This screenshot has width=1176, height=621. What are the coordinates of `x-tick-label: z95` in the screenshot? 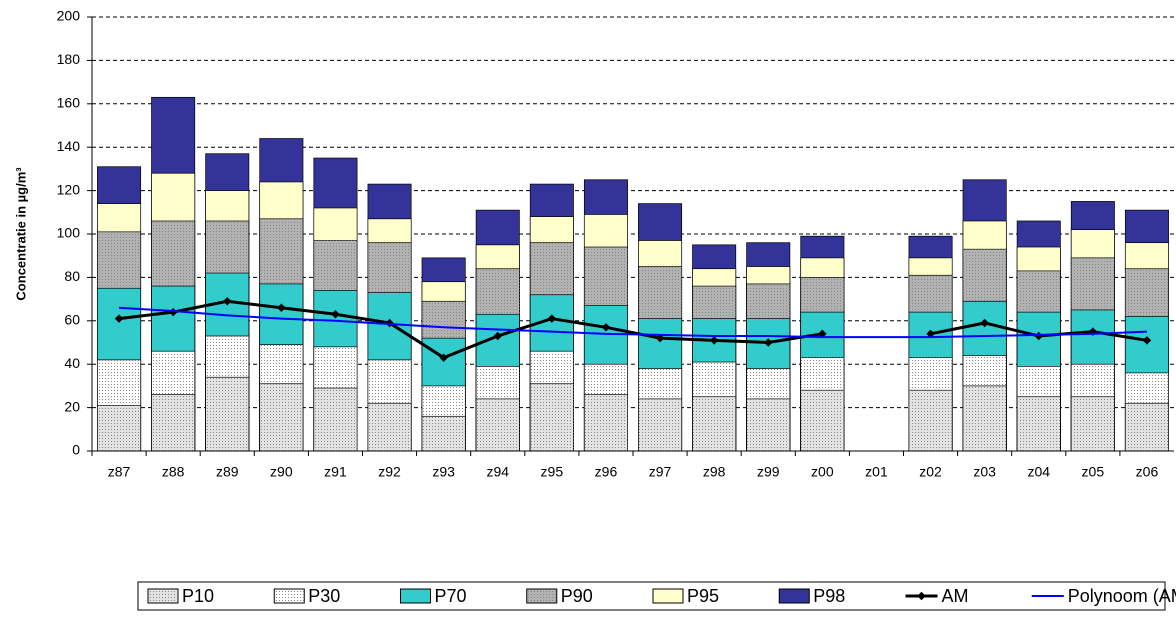 It's located at (552, 472).